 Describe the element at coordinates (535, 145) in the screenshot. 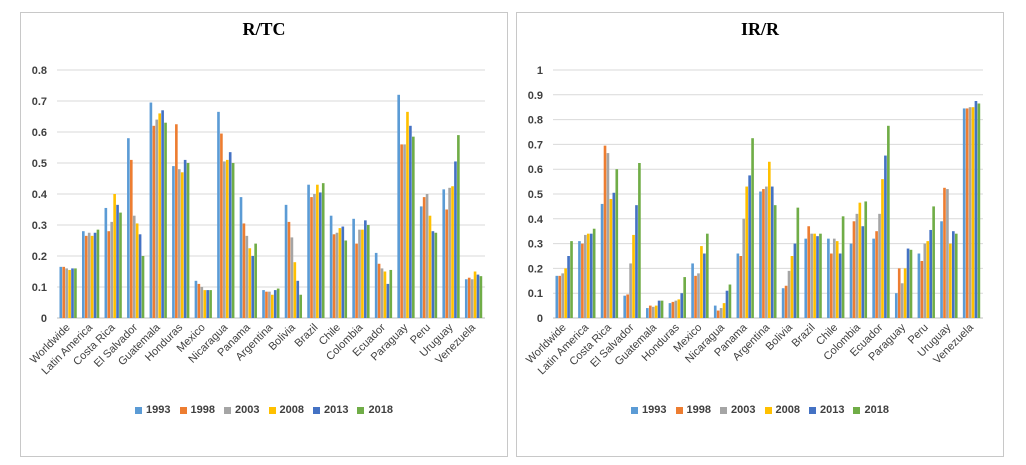

I see `irr-y-tick-label: 0.7` at that location.